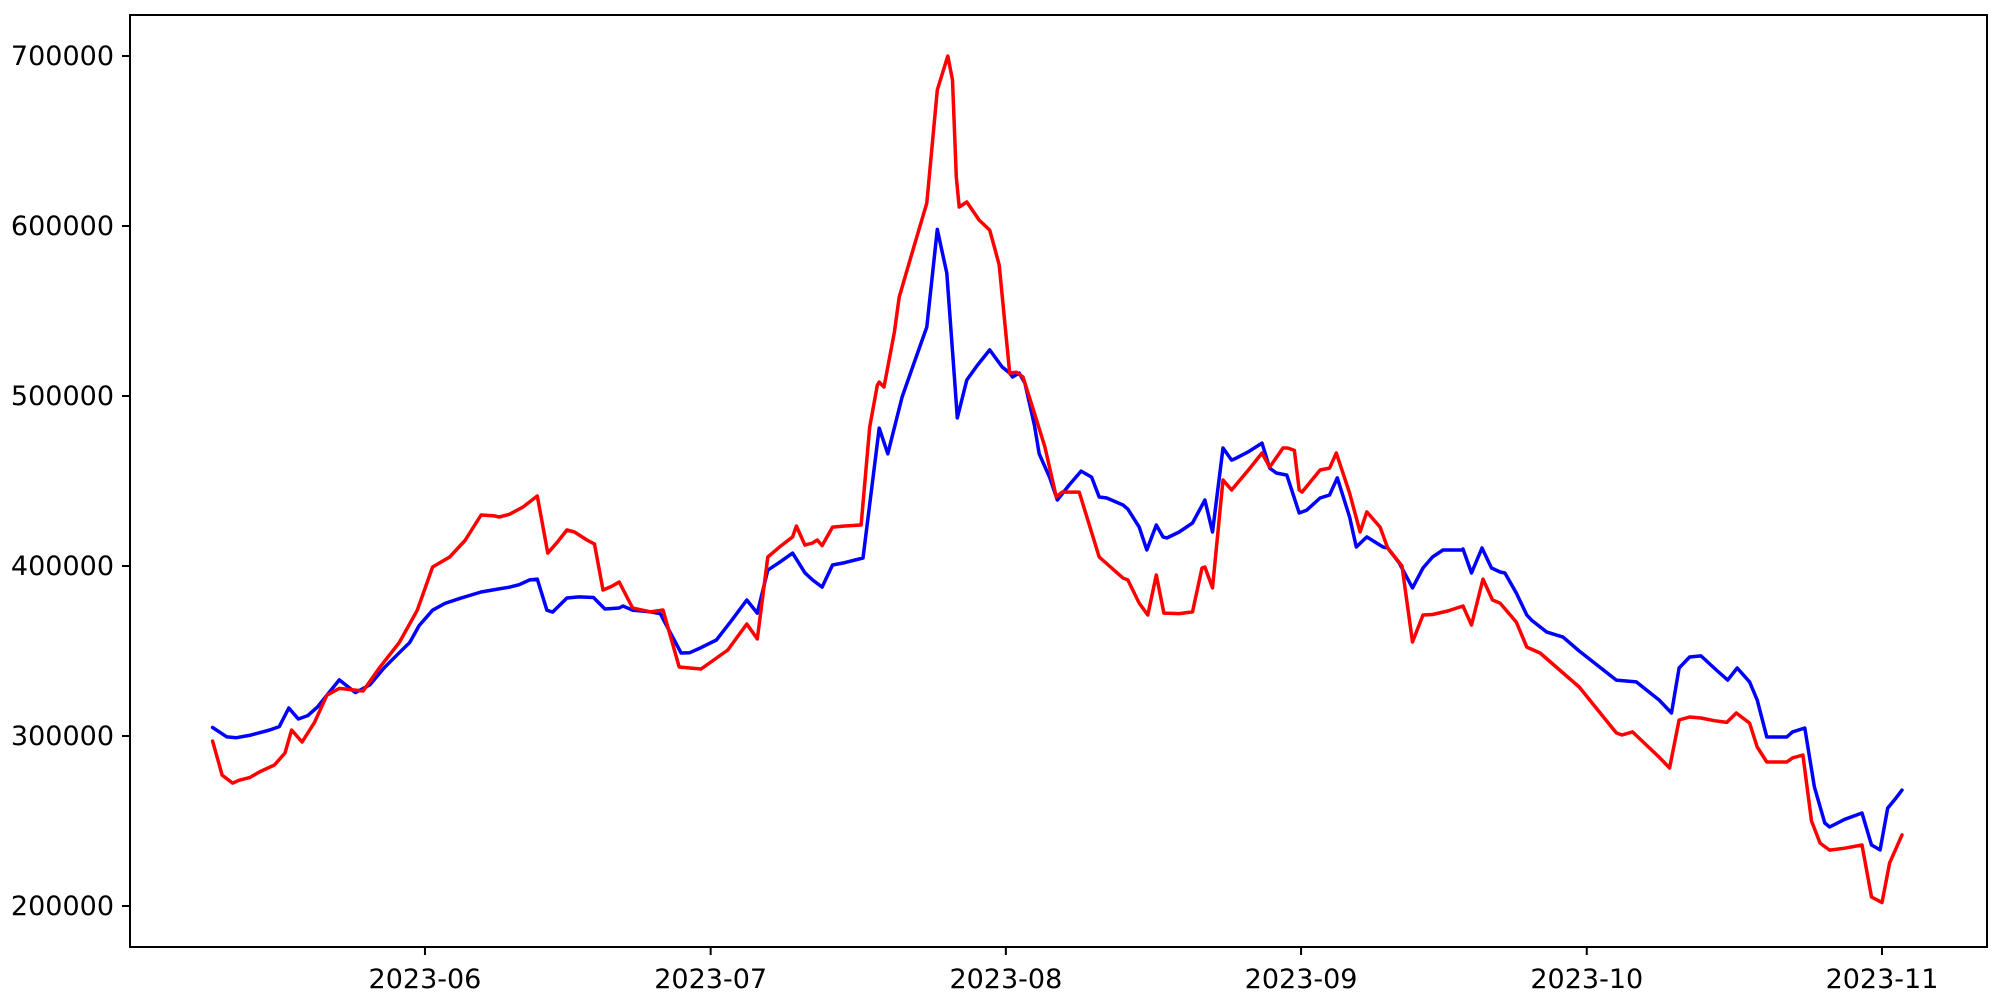  I want to click on x-tick-label: 2023-08, so click(1005, 979).